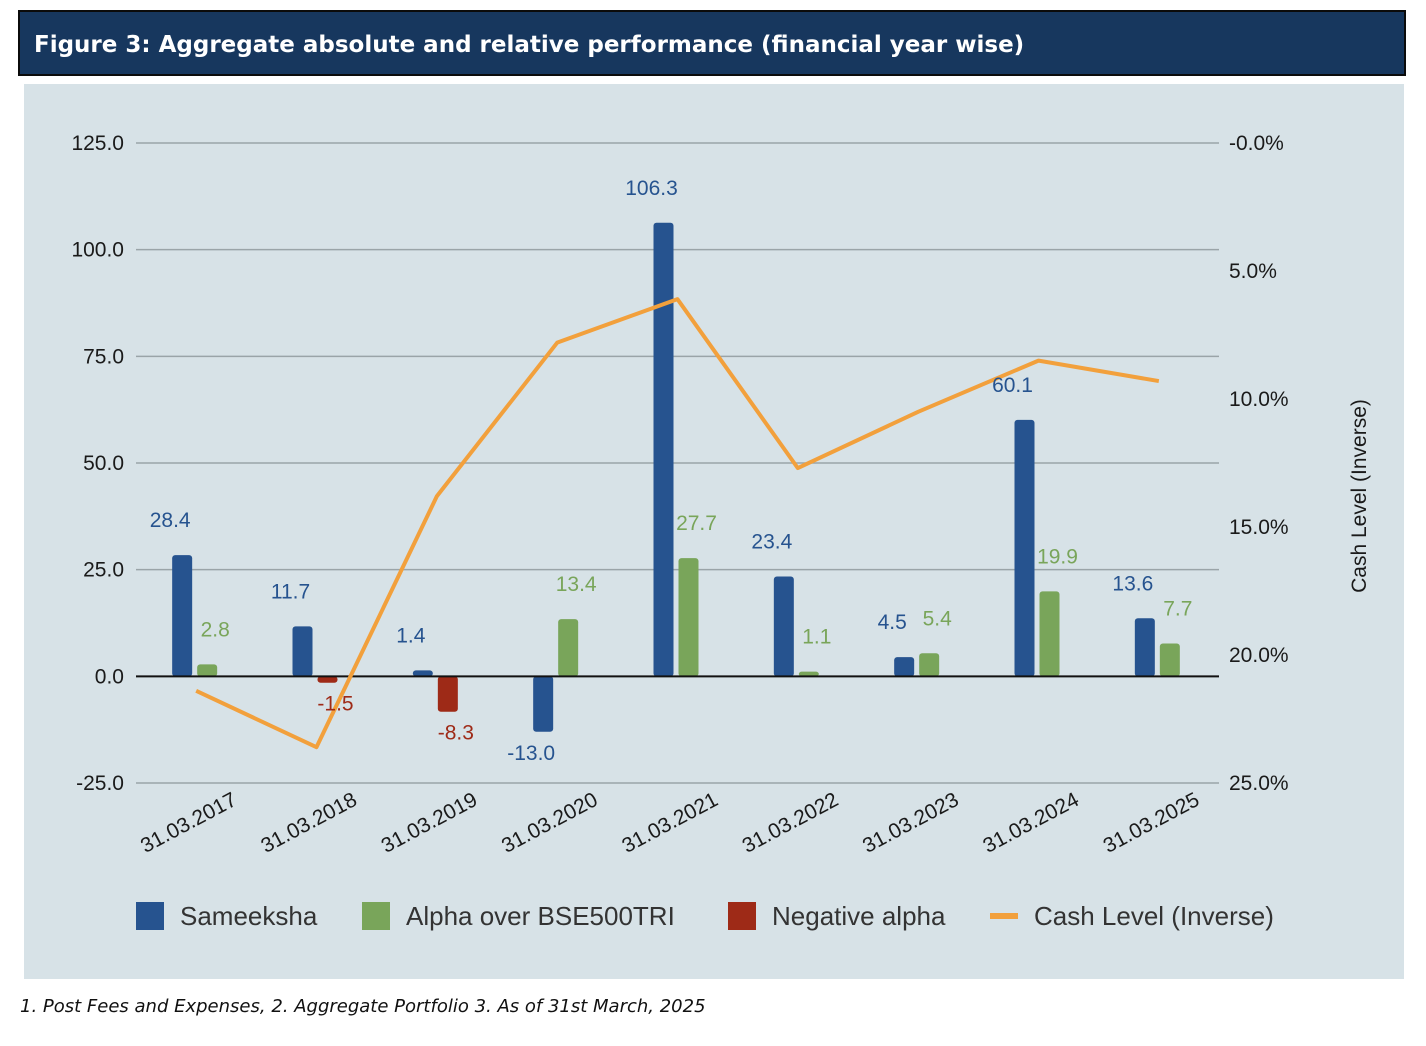 This screenshot has height=1046, width=1426. I want to click on value-label: 11.7, so click(290, 591).